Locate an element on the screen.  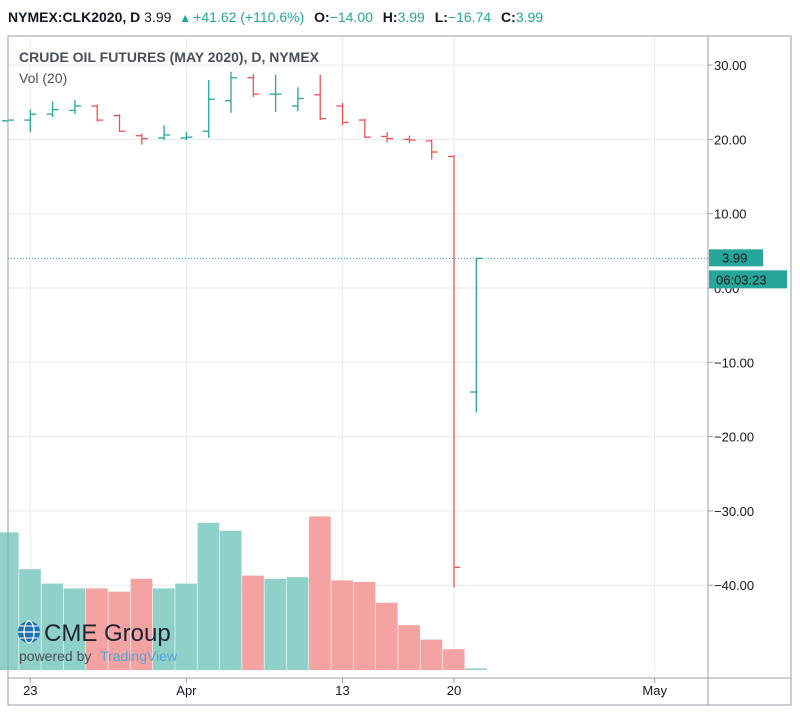
y-tick-label-7: −40.00 is located at coordinates (734, 585).